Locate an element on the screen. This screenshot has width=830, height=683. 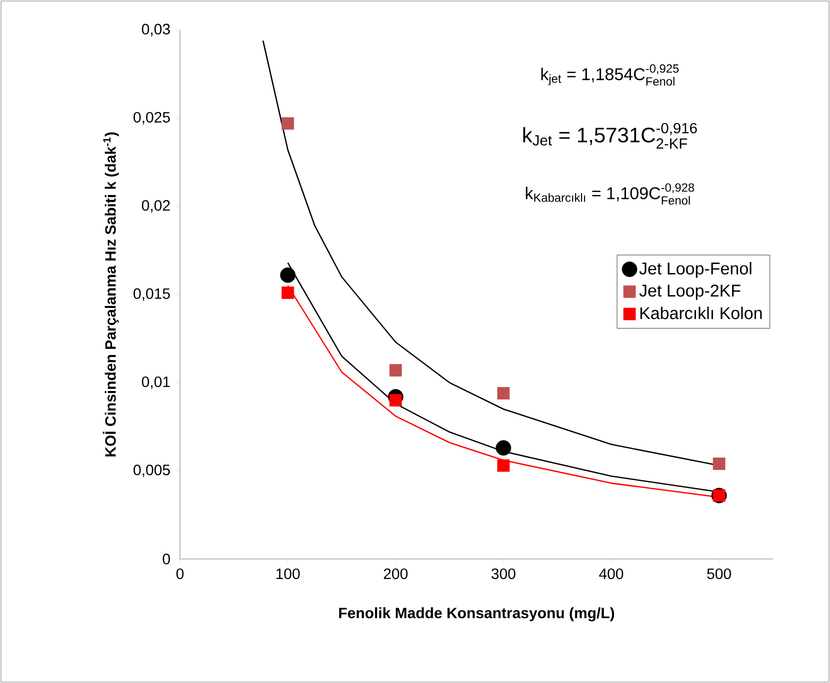
y-tick-label: 0,01 is located at coordinates (156, 382).